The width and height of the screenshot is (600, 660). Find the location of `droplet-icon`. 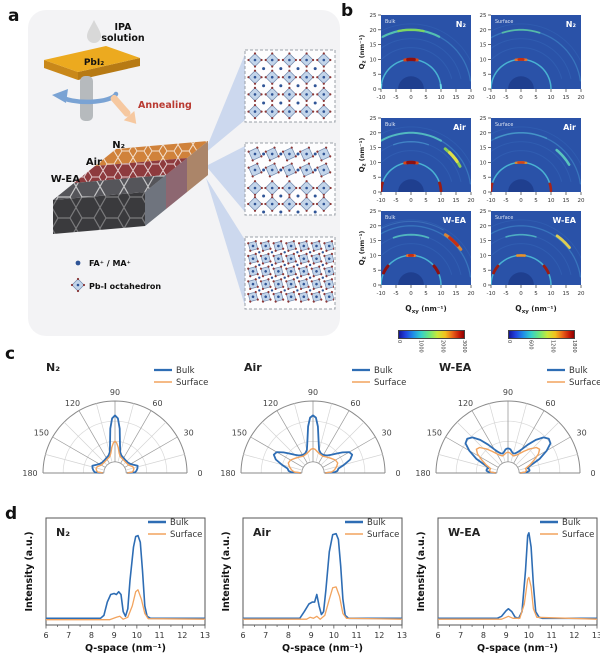

droplet-icon is located at coordinates (94, 31).